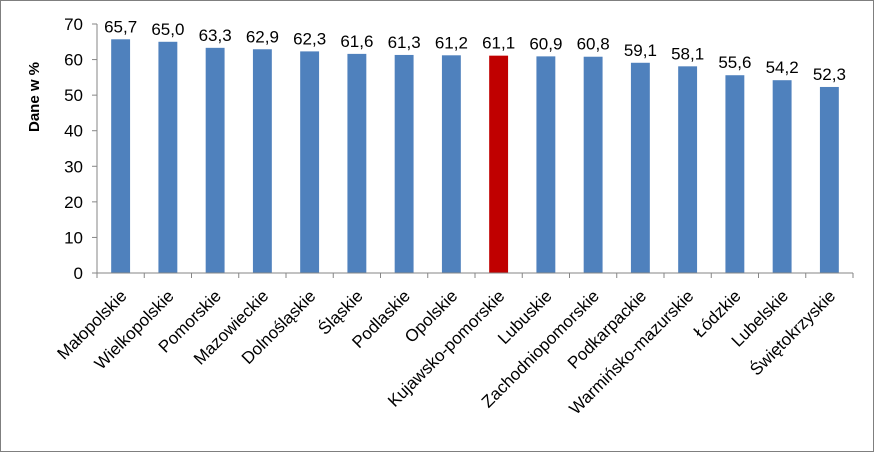 The width and height of the screenshot is (874, 452). What do you see at coordinates (73, 131) in the screenshot?
I see `y-tick-label: 40` at bounding box center [73, 131].